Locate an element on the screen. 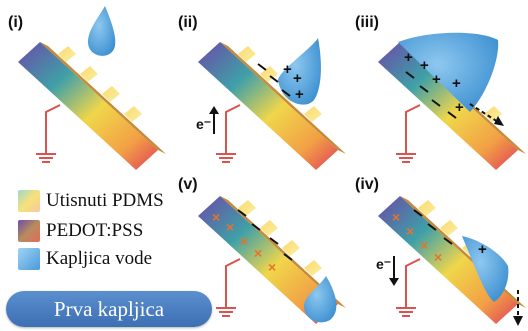 The height and width of the screenshot is (331, 528). legend-item-water: Kapljica vode is located at coordinates (85, 259).